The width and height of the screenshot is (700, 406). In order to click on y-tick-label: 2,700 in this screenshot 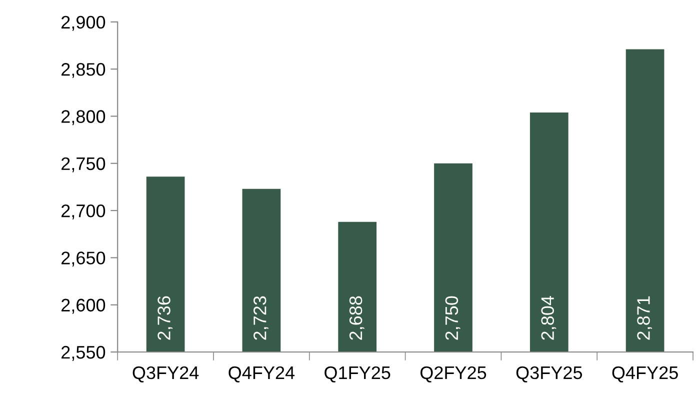, I will do `click(84, 212)`.